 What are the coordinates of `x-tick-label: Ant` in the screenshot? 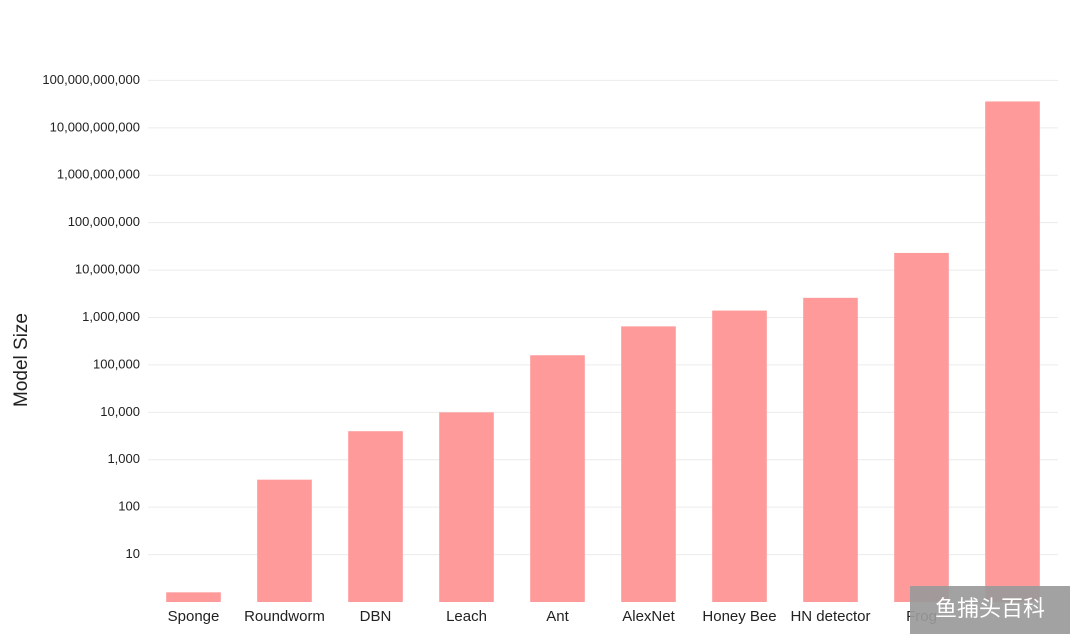 It's located at (557, 616).